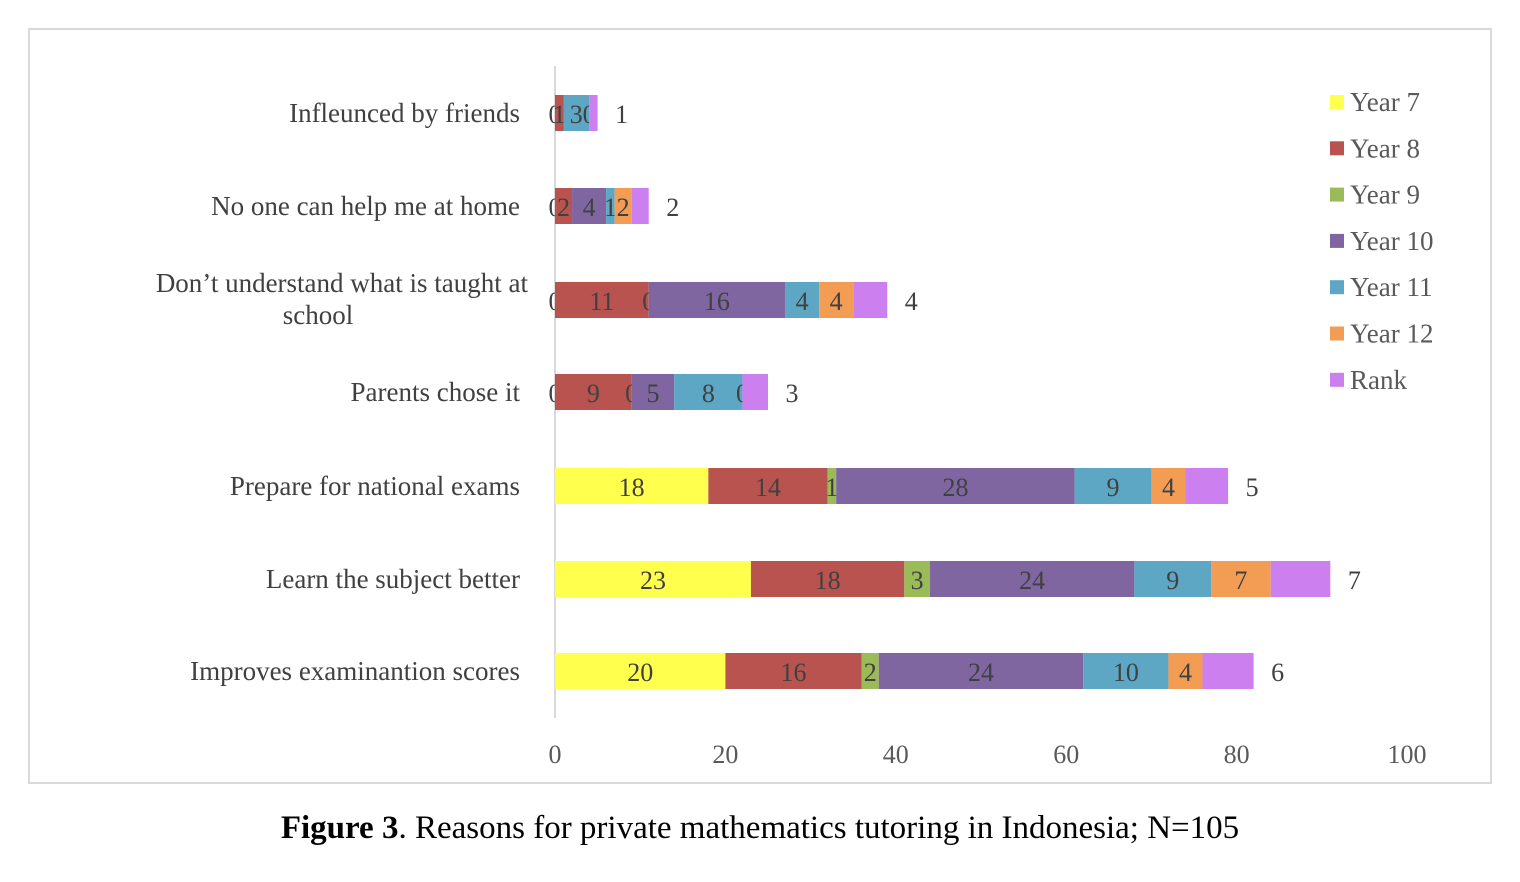  What do you see at coordinates (555, 754) in the screenshot?
I see `x-tick-label: 0` at bounding box center [555, 754].